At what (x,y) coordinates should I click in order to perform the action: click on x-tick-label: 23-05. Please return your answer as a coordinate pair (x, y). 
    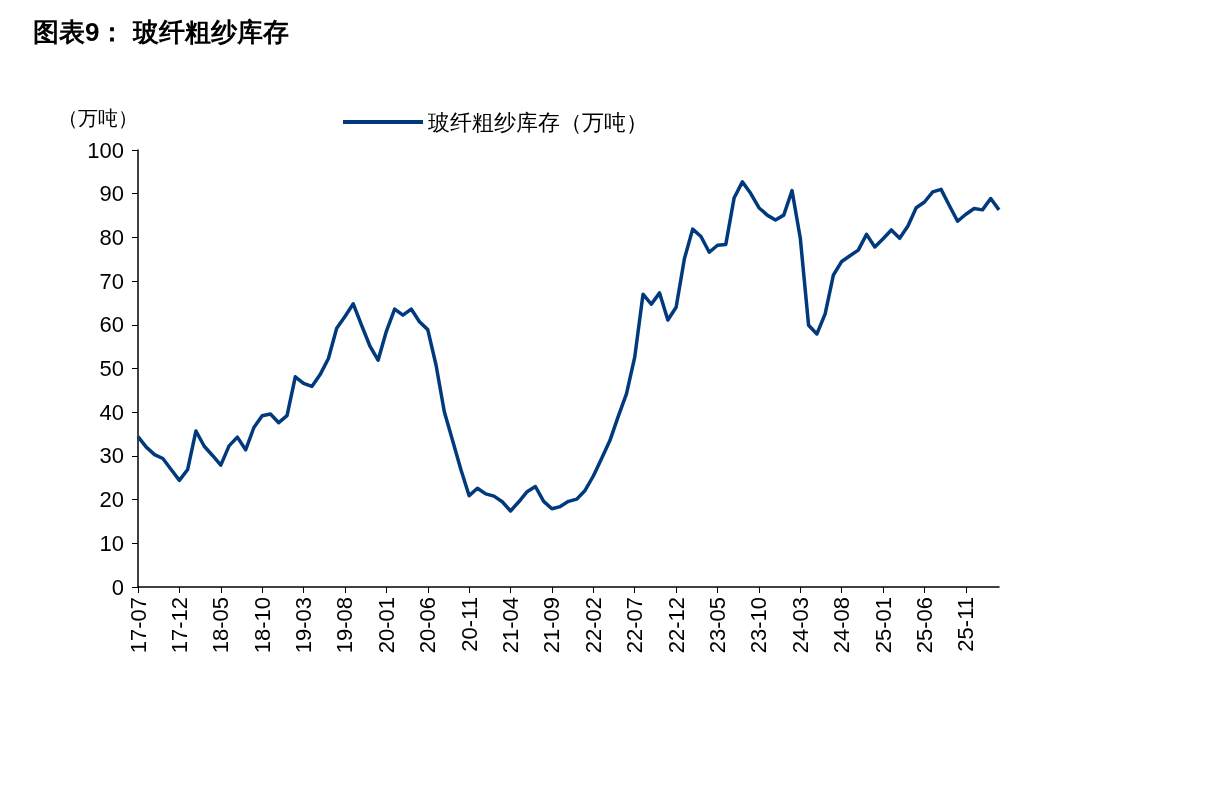
    Looking at the image, I should click on (718, 625).